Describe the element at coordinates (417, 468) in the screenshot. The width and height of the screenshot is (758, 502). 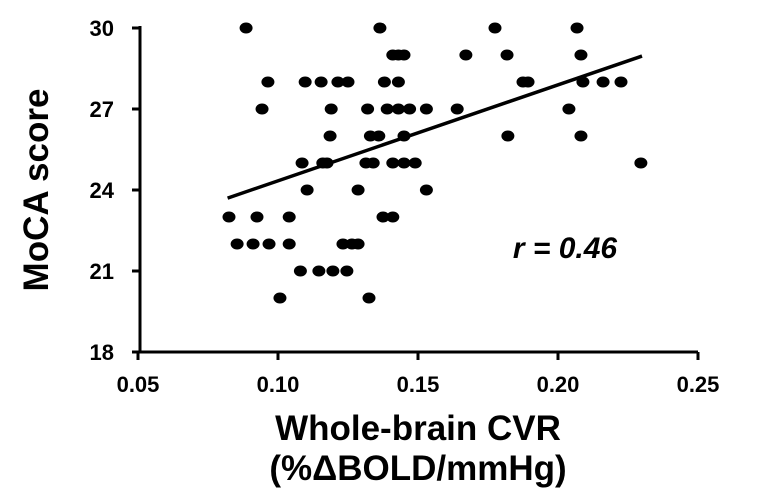
I see `x-axis-title-line2: (%ΔBOLD/mmHg)` at that location.